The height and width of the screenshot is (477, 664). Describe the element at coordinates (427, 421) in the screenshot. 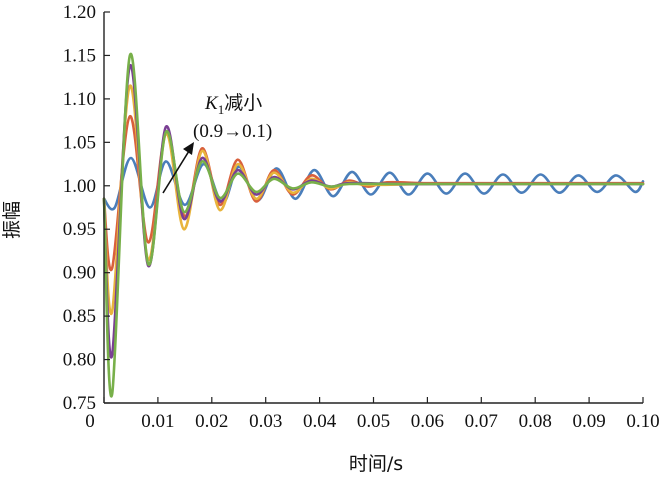

I see `x-tick-label: 0.06` at that location.